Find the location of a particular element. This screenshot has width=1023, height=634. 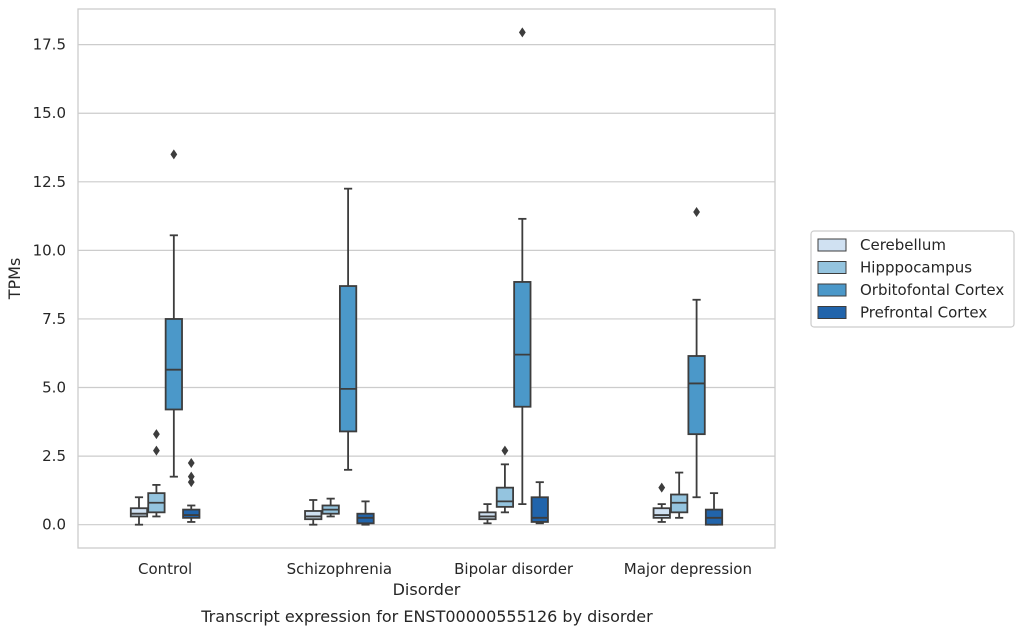

x-axis-label: Disorder is located at coordinates (427, 589).